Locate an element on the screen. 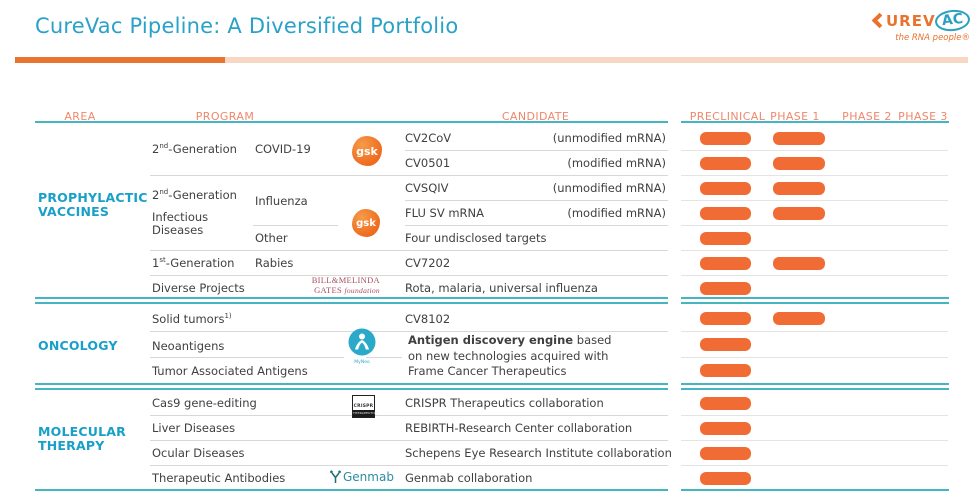 The height and width of the screenshot is (497, 971). subprogram-divider is located at coordinates (295, 225).